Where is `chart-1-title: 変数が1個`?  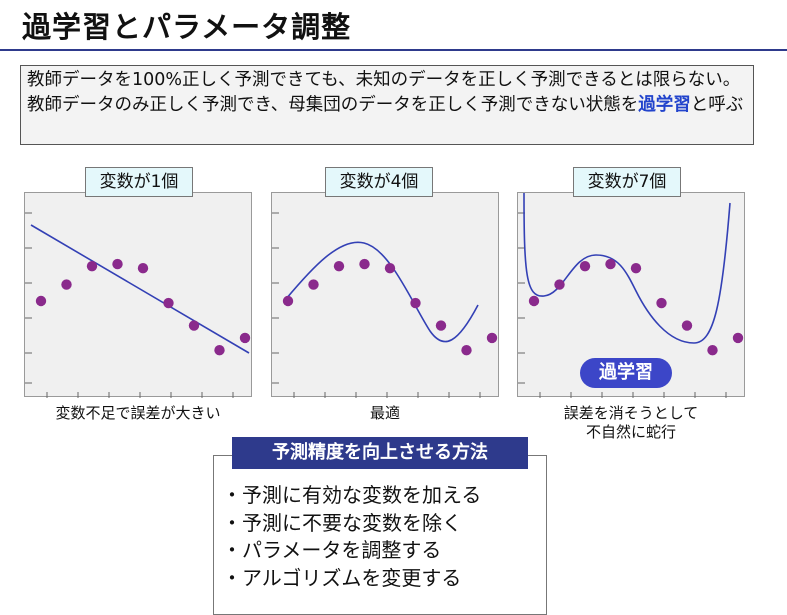 chart-1-title: 変数が1個 is located at coordinates (139, 182).